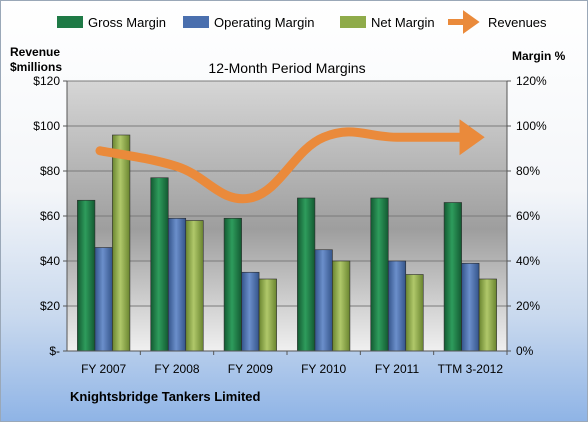 The width and height of the screenshot is (588, 422). I want to click on left-axis-title-line2: $millions, so click(36, 67).